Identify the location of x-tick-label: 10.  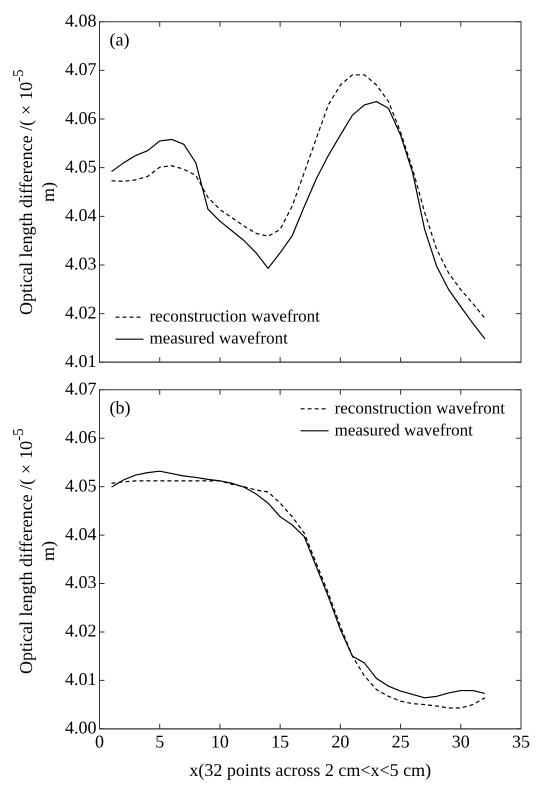
(219, 741).